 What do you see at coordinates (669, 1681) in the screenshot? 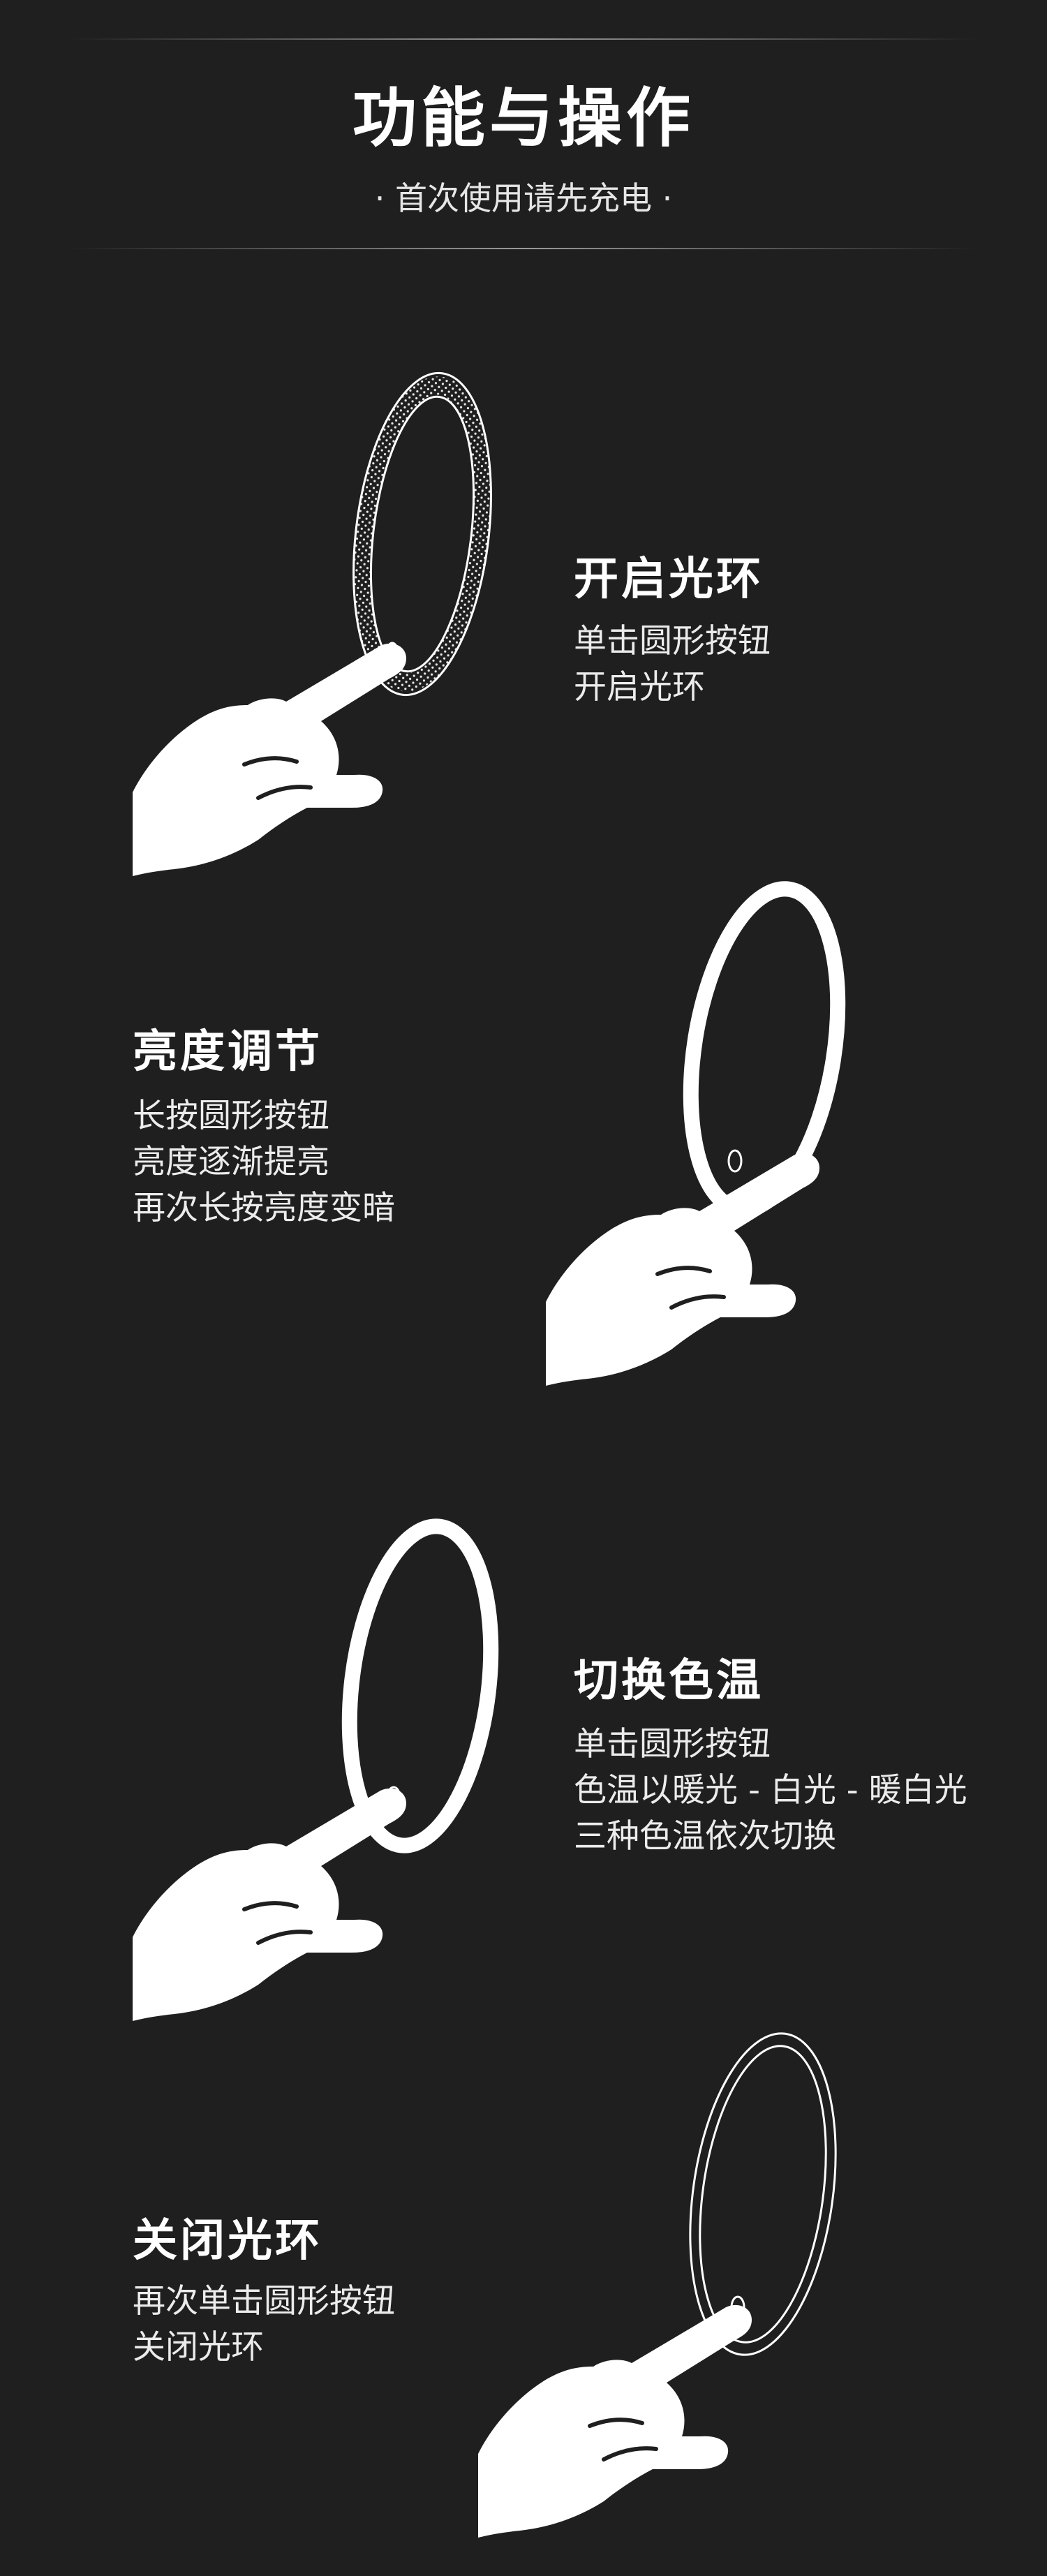
I see `section-3-title: 切换色温` at bounding box center [669, 1681].